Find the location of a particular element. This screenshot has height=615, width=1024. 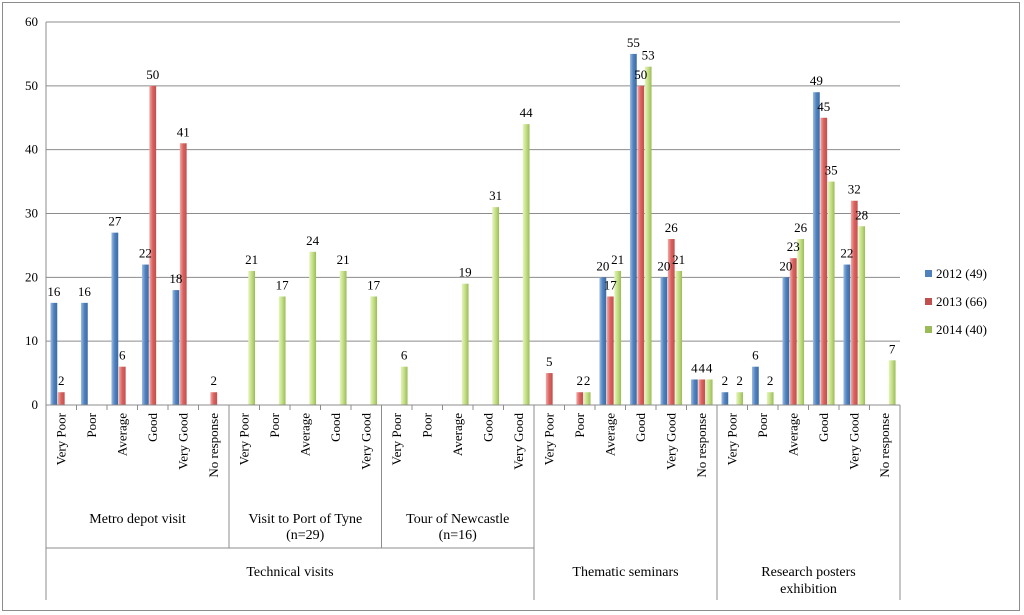

legend-label: 2012 (49) is located at coordinates (961, 273).